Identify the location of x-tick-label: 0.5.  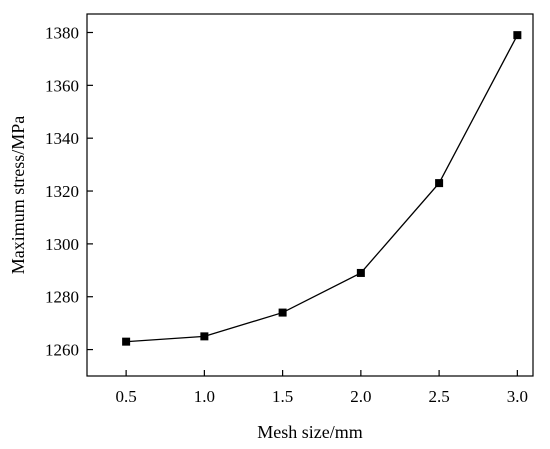
(125, 396).